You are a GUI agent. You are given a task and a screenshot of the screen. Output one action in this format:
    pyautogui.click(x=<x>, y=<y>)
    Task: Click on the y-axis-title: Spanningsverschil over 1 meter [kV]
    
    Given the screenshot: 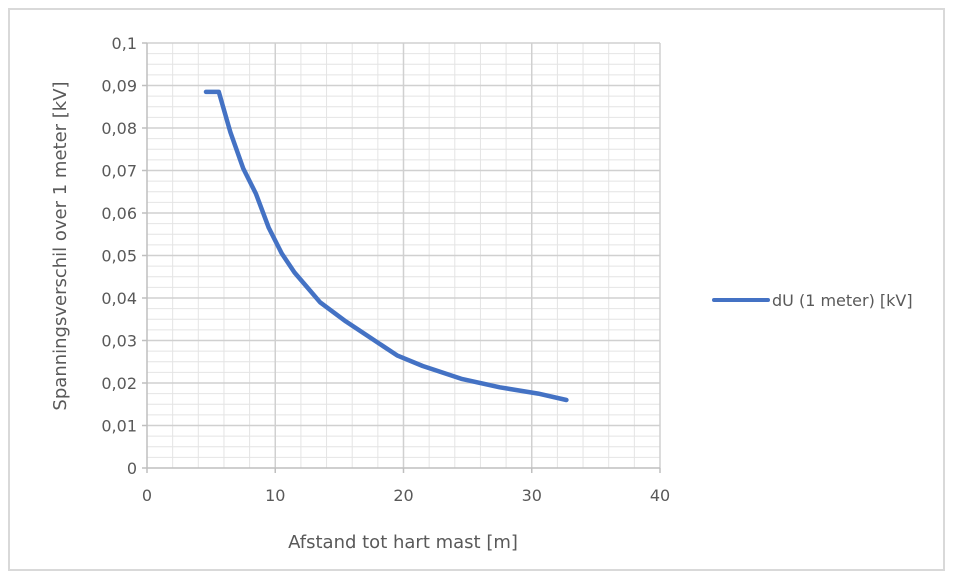 What is the action you would take?
    pyautogui.click(x=60, y=245)
    